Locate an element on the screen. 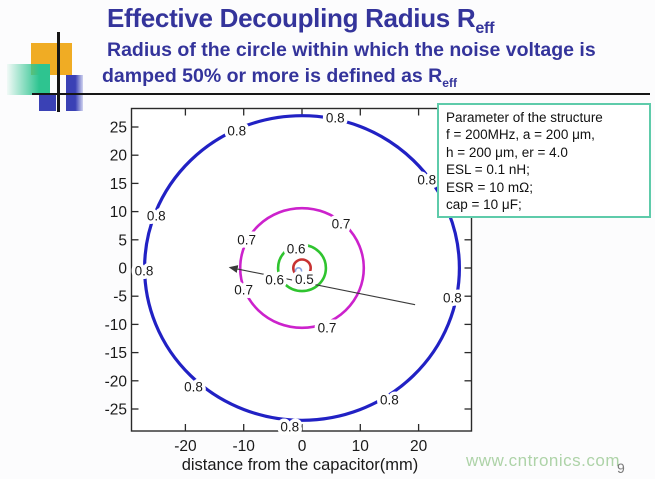 The image size is (655, 479). y-tick-label: -5 is located at coordinates (120, 297).